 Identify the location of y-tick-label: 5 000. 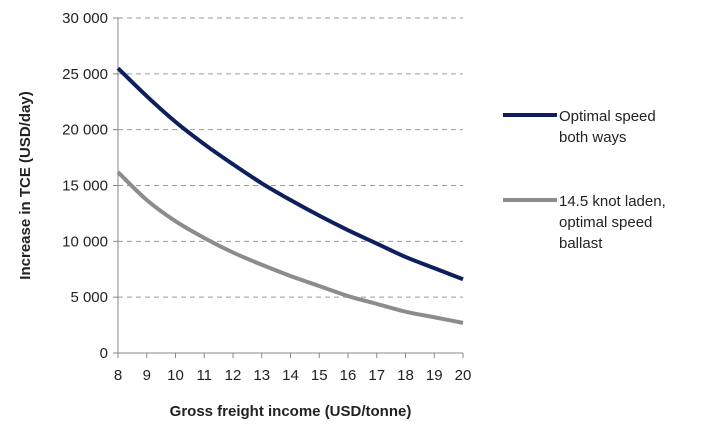
(89, 297).